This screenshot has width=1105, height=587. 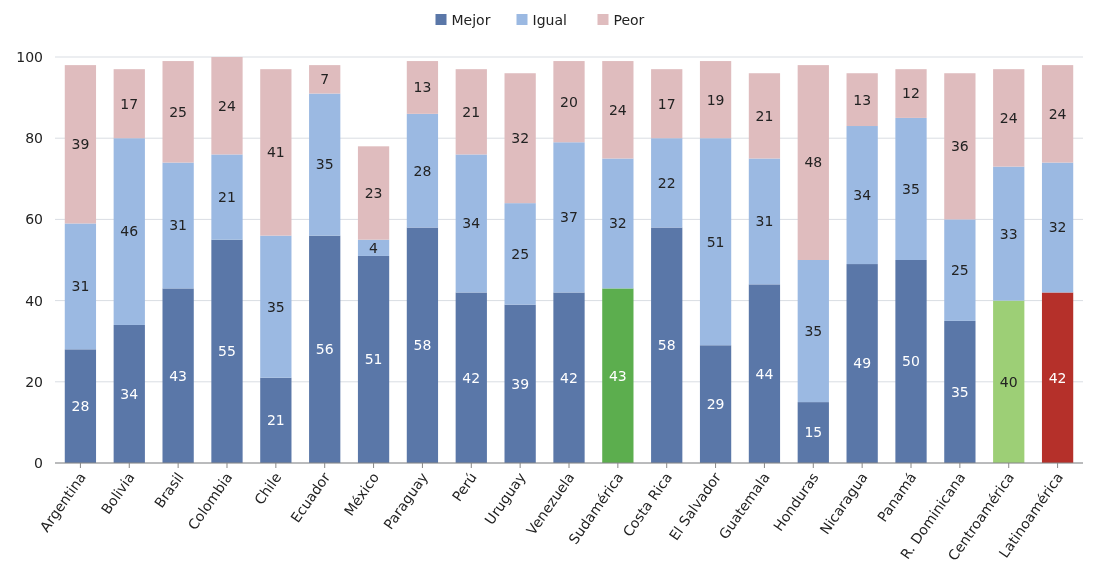 I want to click on data-label: 33, so click(x=1008, y=233).